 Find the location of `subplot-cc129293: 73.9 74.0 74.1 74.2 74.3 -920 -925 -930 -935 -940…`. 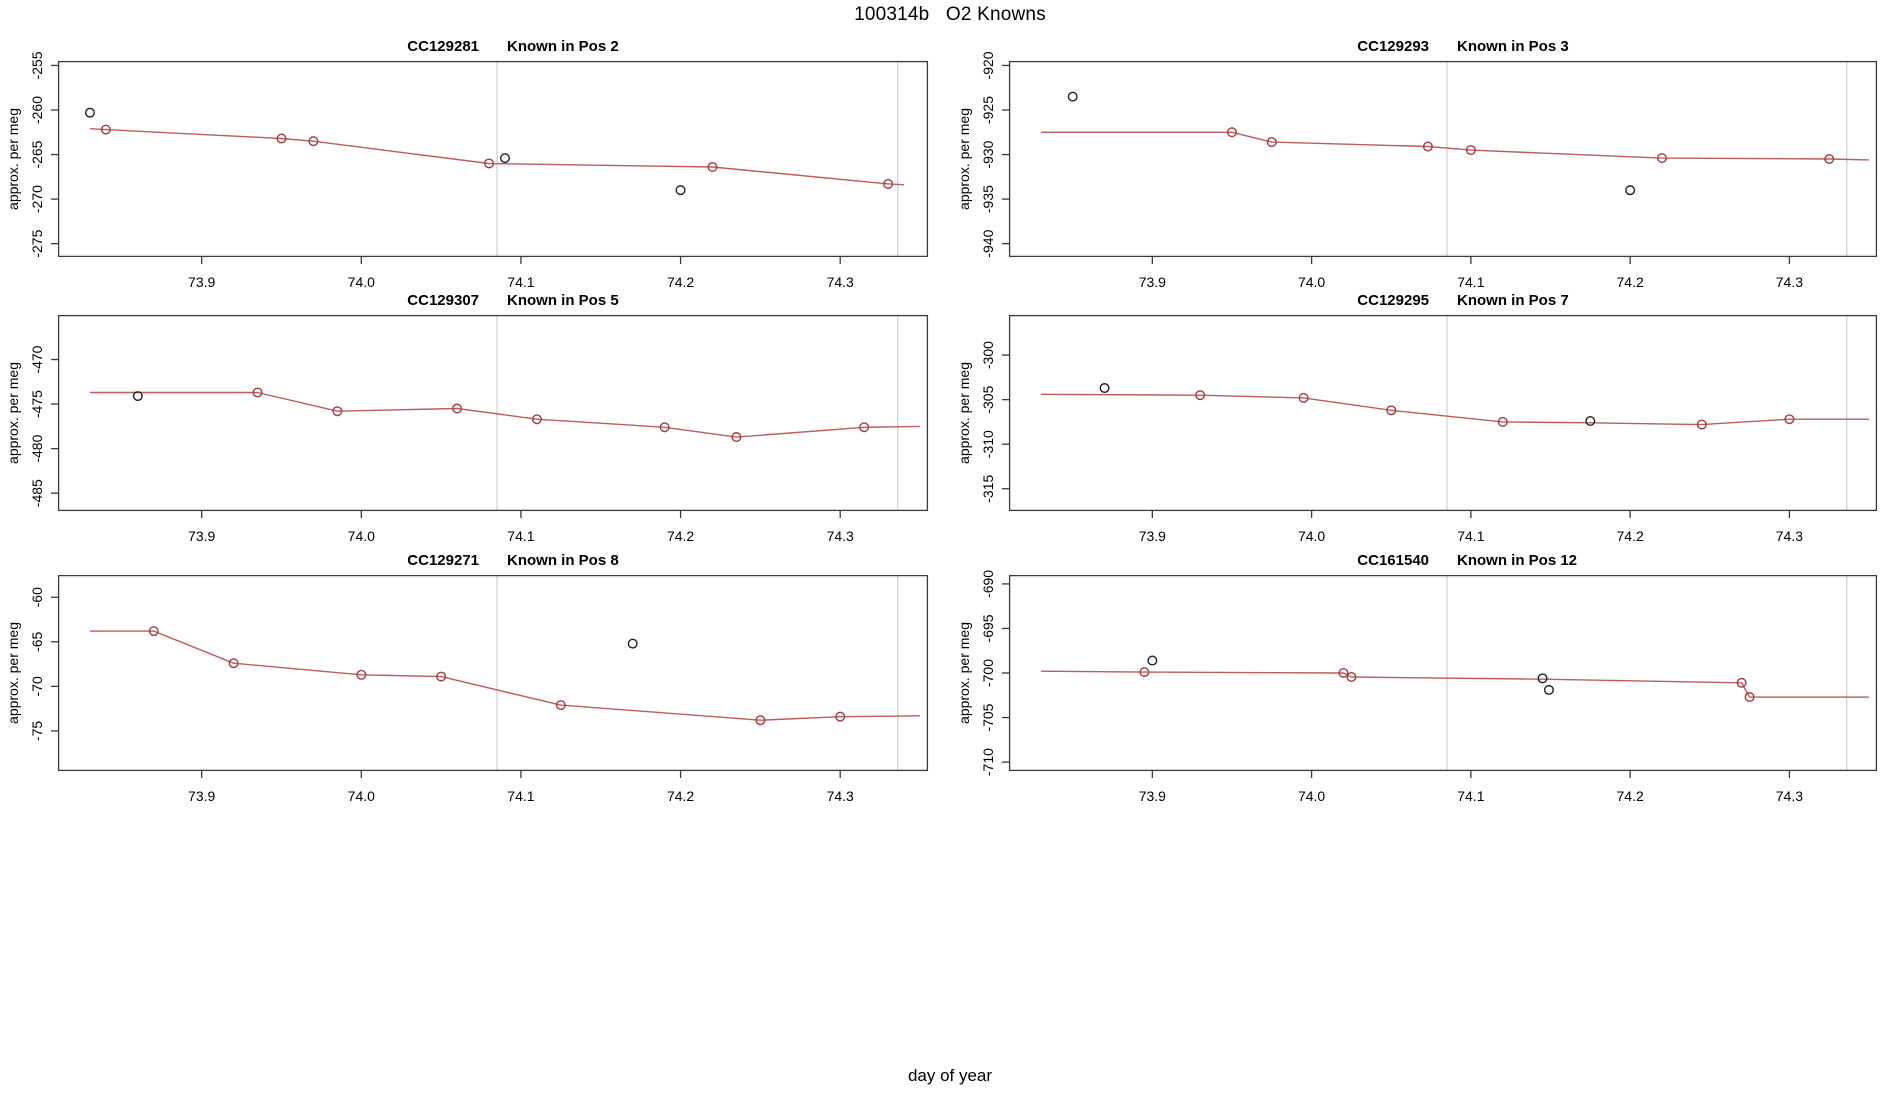

subplot-cc129293: 73.9 74.0 74.1 74.2 74.3 -920 -925 -930 -935 -940… is located at coordinates (1417, 164).